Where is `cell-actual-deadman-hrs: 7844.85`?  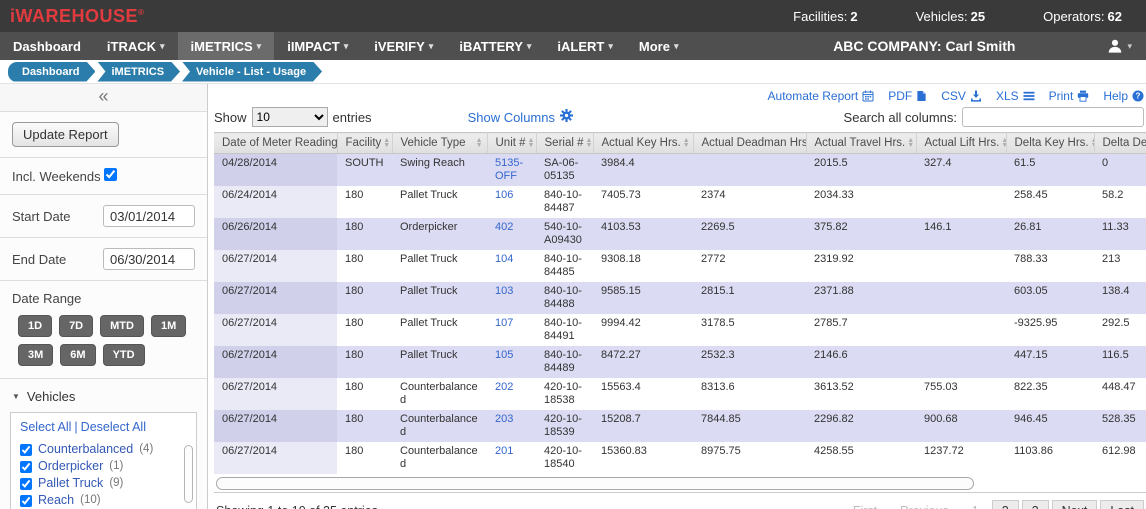 cell-actual-deadman-hrs: 7844.85 is located at coordinates (749, 426).